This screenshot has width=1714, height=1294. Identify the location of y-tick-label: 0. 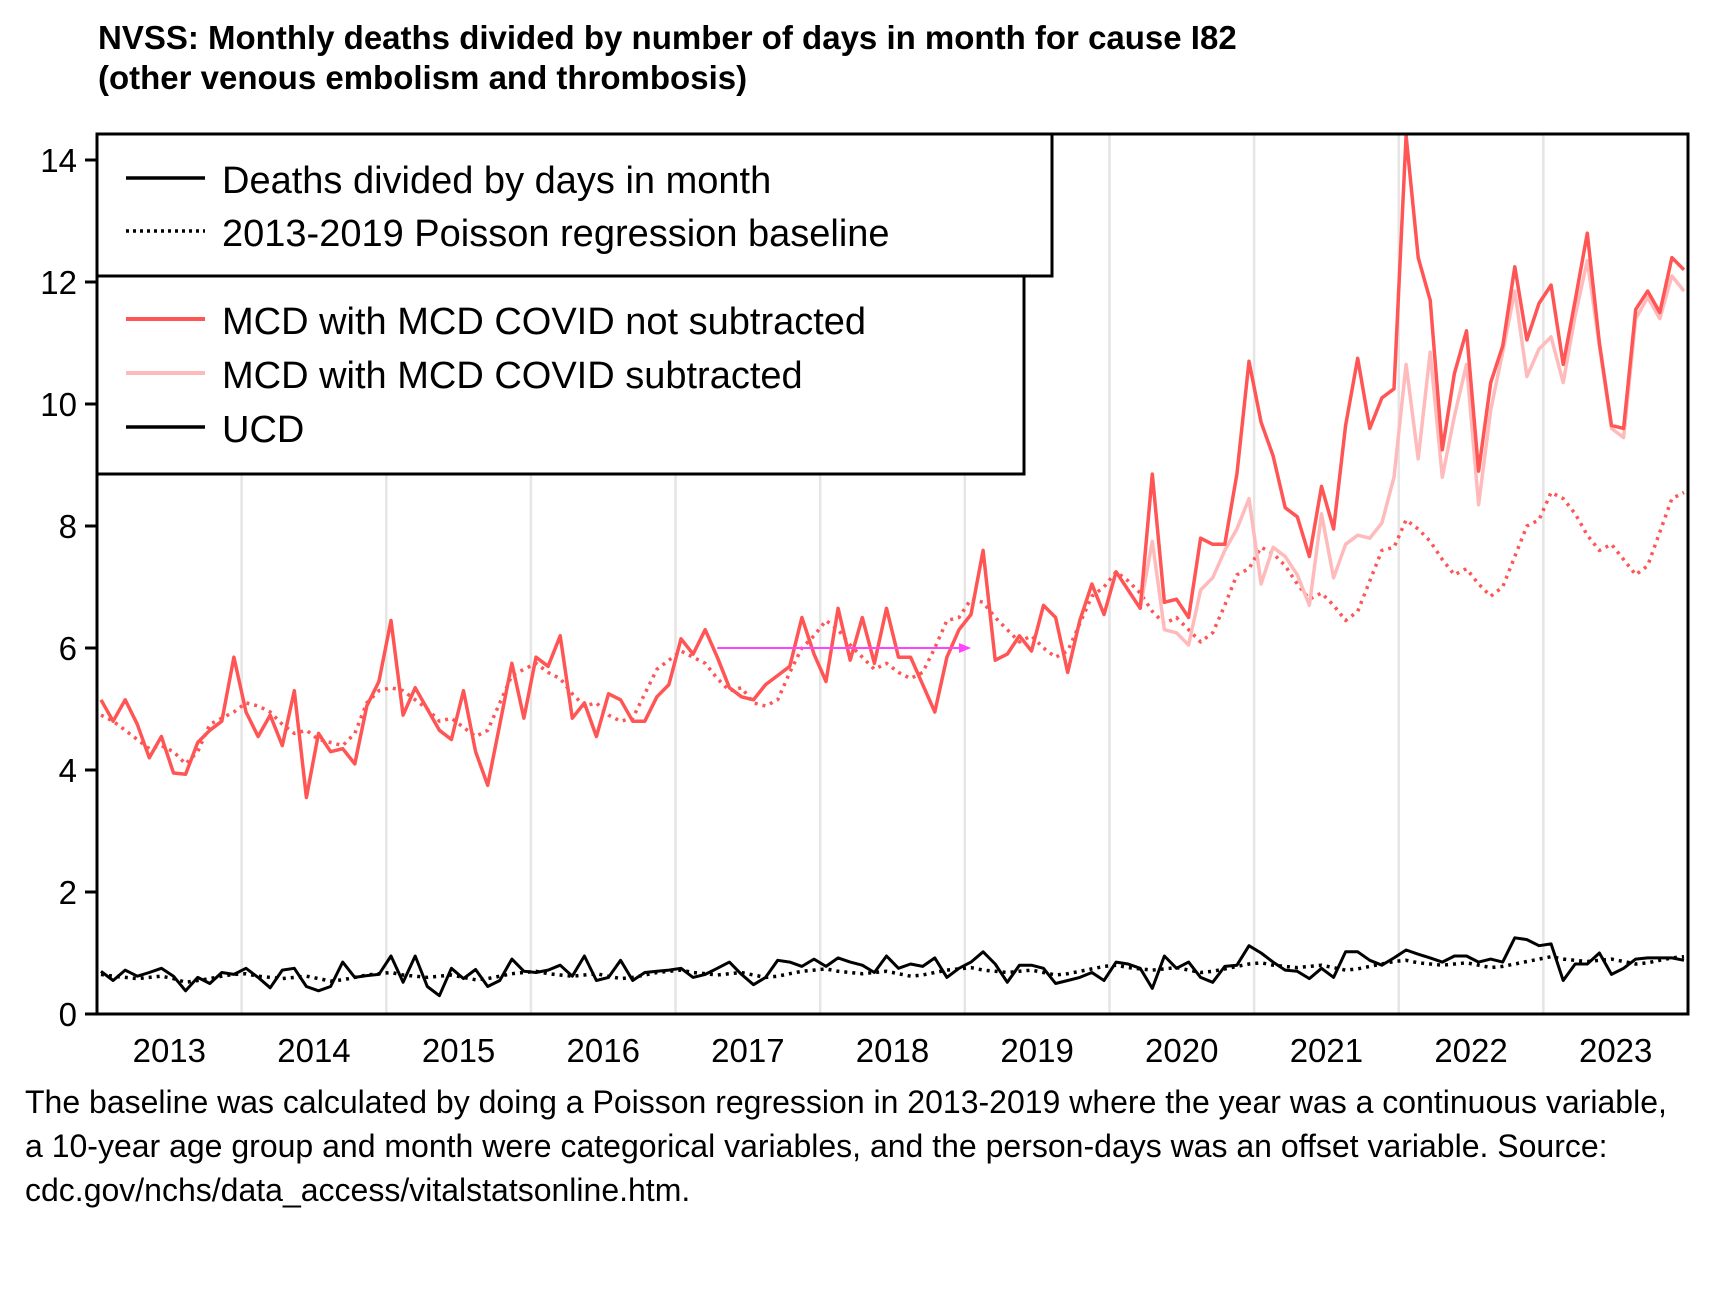
(68, 1014).